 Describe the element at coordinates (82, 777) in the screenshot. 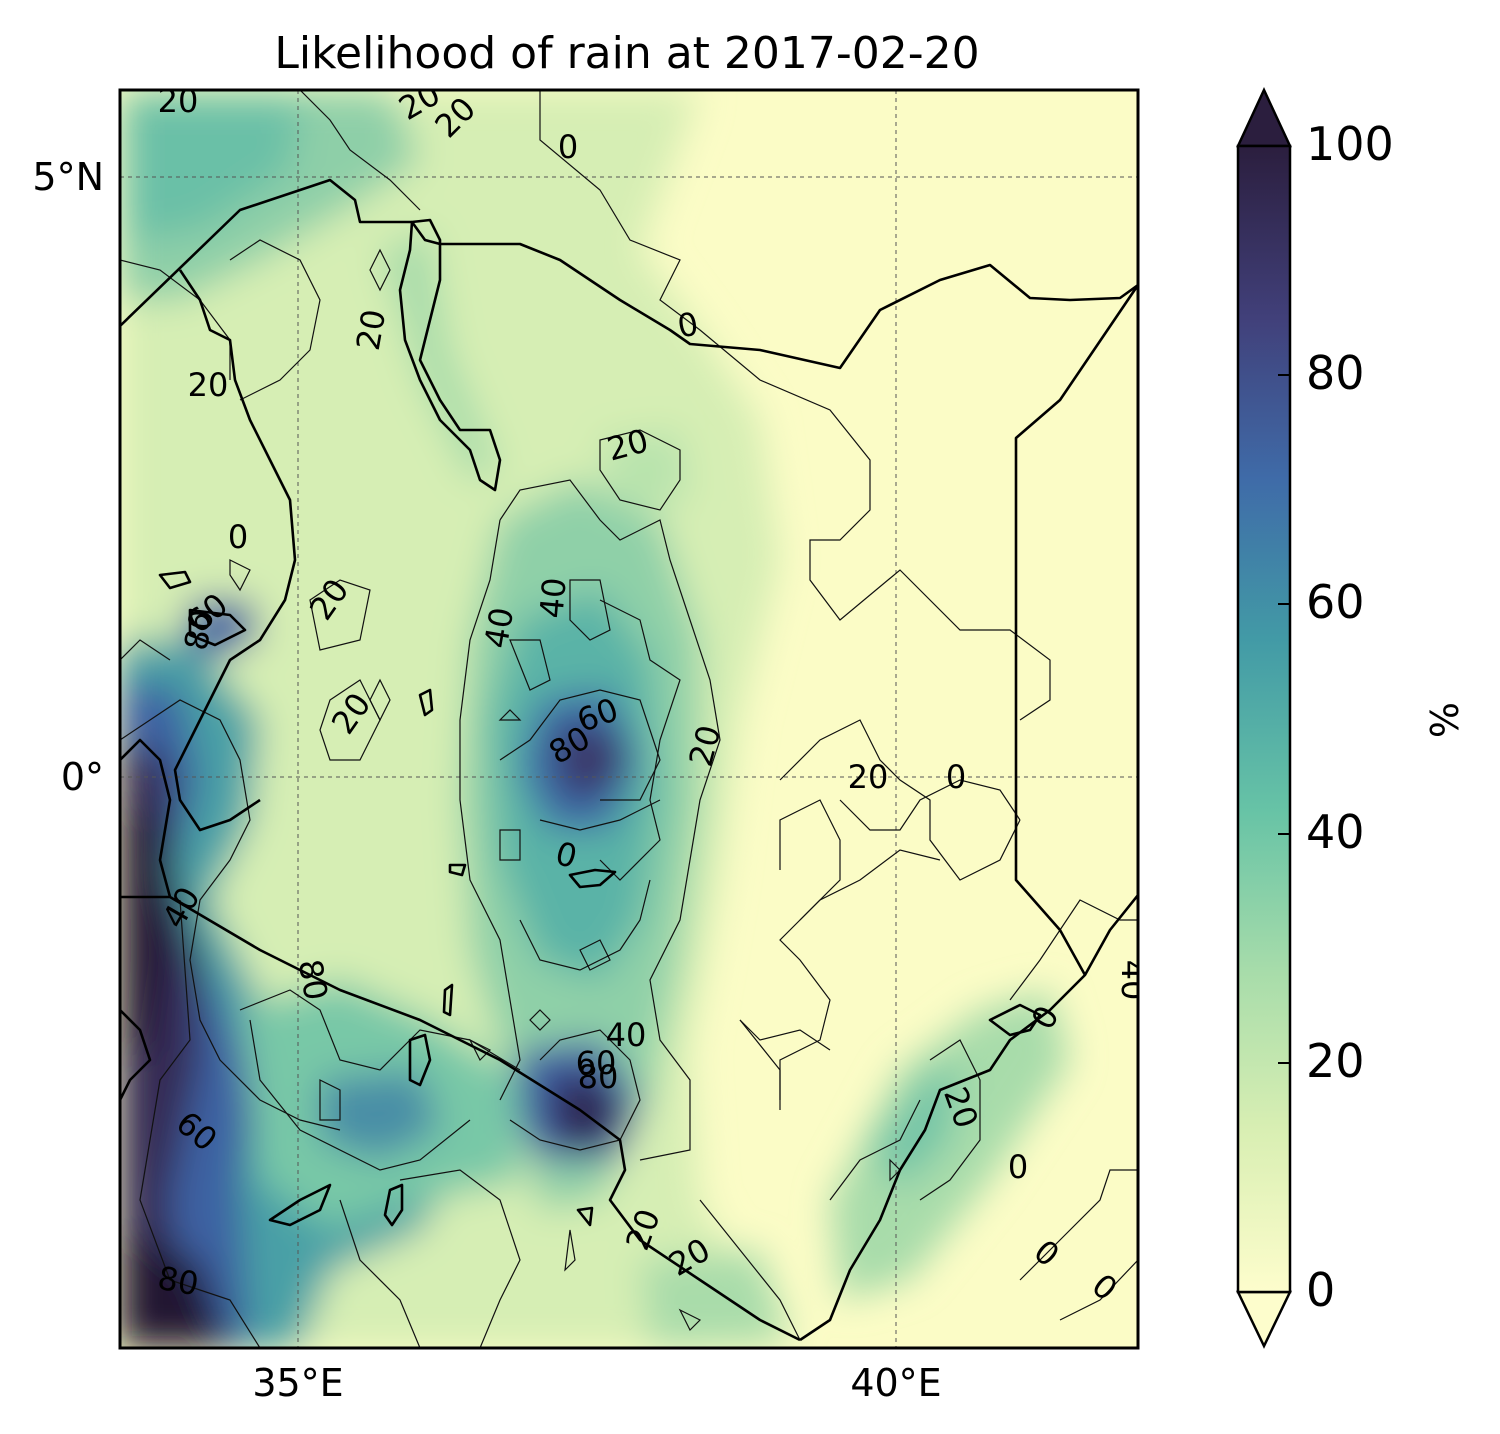

I see `lat-tick: 0°` at that location.